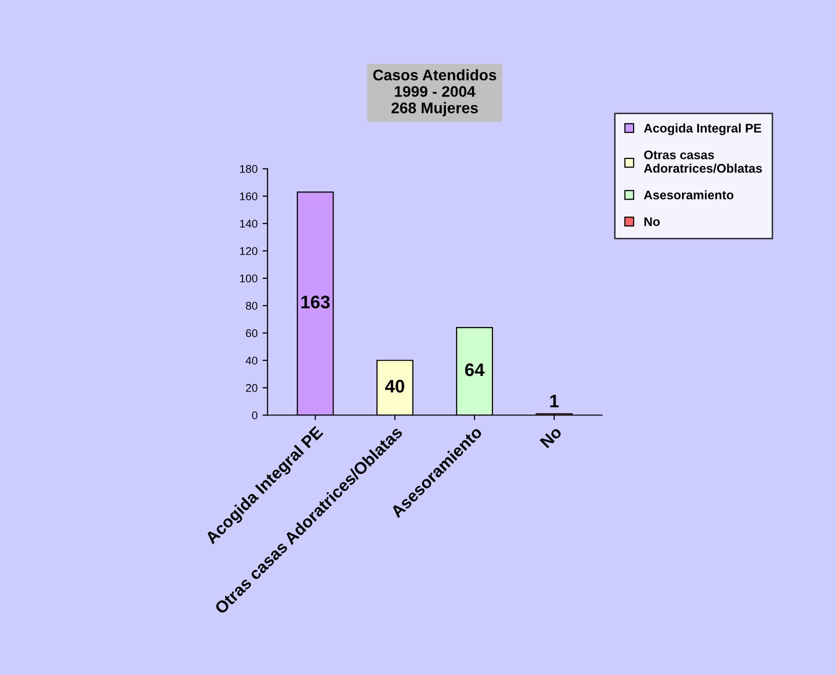  What do you see at coordinates (249, 278) in the screenshot?
I see `y-tick-label: 100` at bounding box center [249, 278].